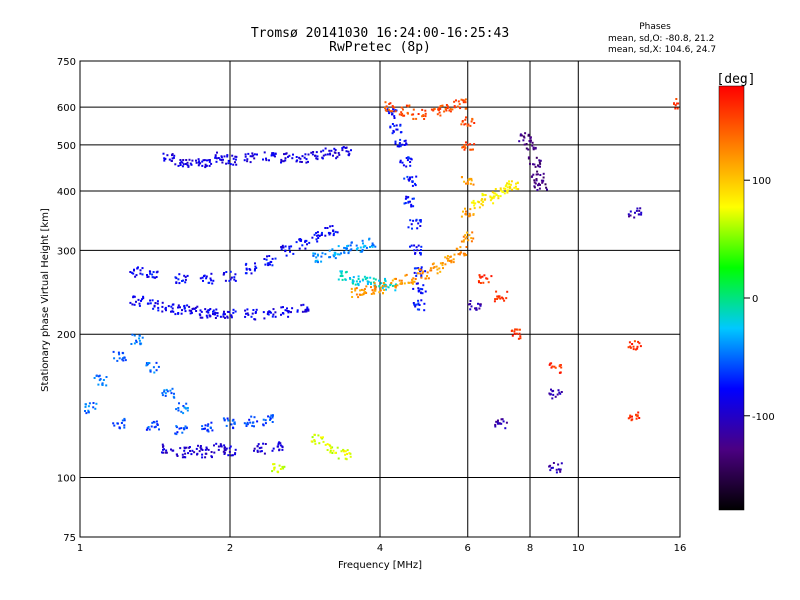  What do you see at coordinates (662, 50) in the screenshot?
I see `phase-stats-x: mean, sd,X: 104.6, 24.7` at bounding box center [662, 50].